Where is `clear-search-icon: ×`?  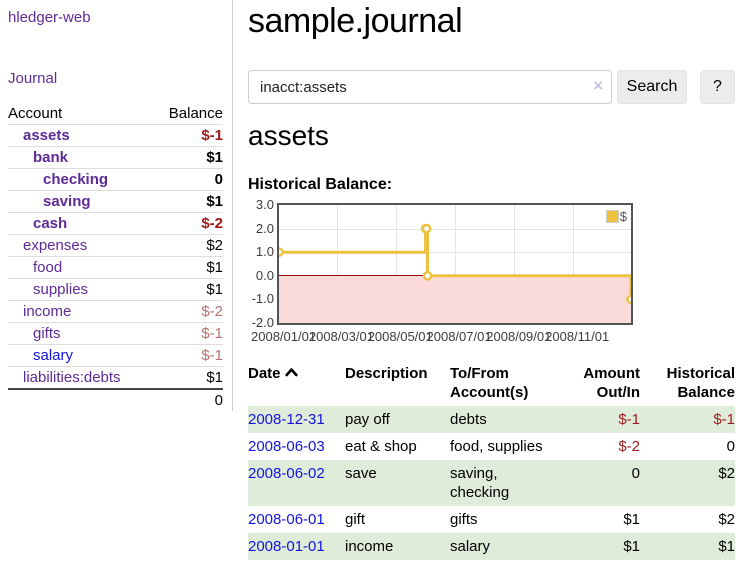 clear-search-icon: × is located at coordinates (598, 85).